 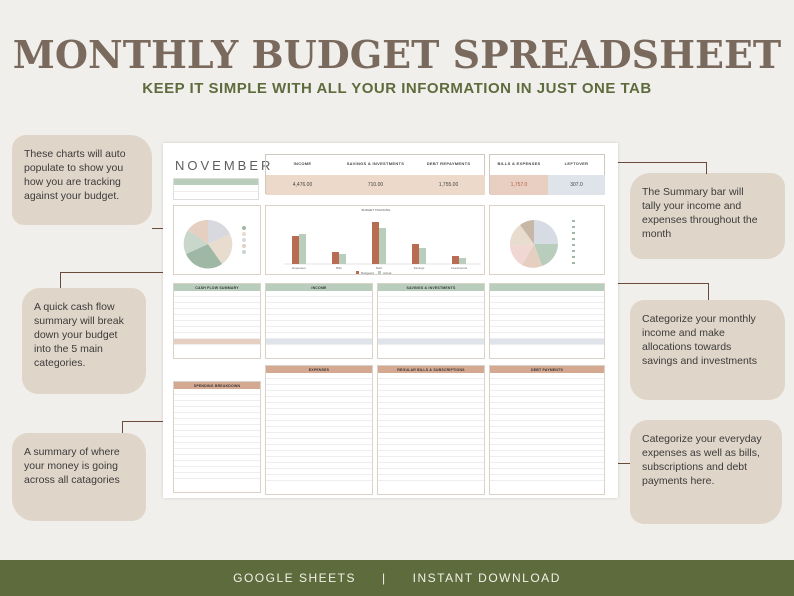 What do you see at coordinates (699, 319) in the screenshot?
I see `note-line: Categorize your monthly` at bounding box center [699, 319].